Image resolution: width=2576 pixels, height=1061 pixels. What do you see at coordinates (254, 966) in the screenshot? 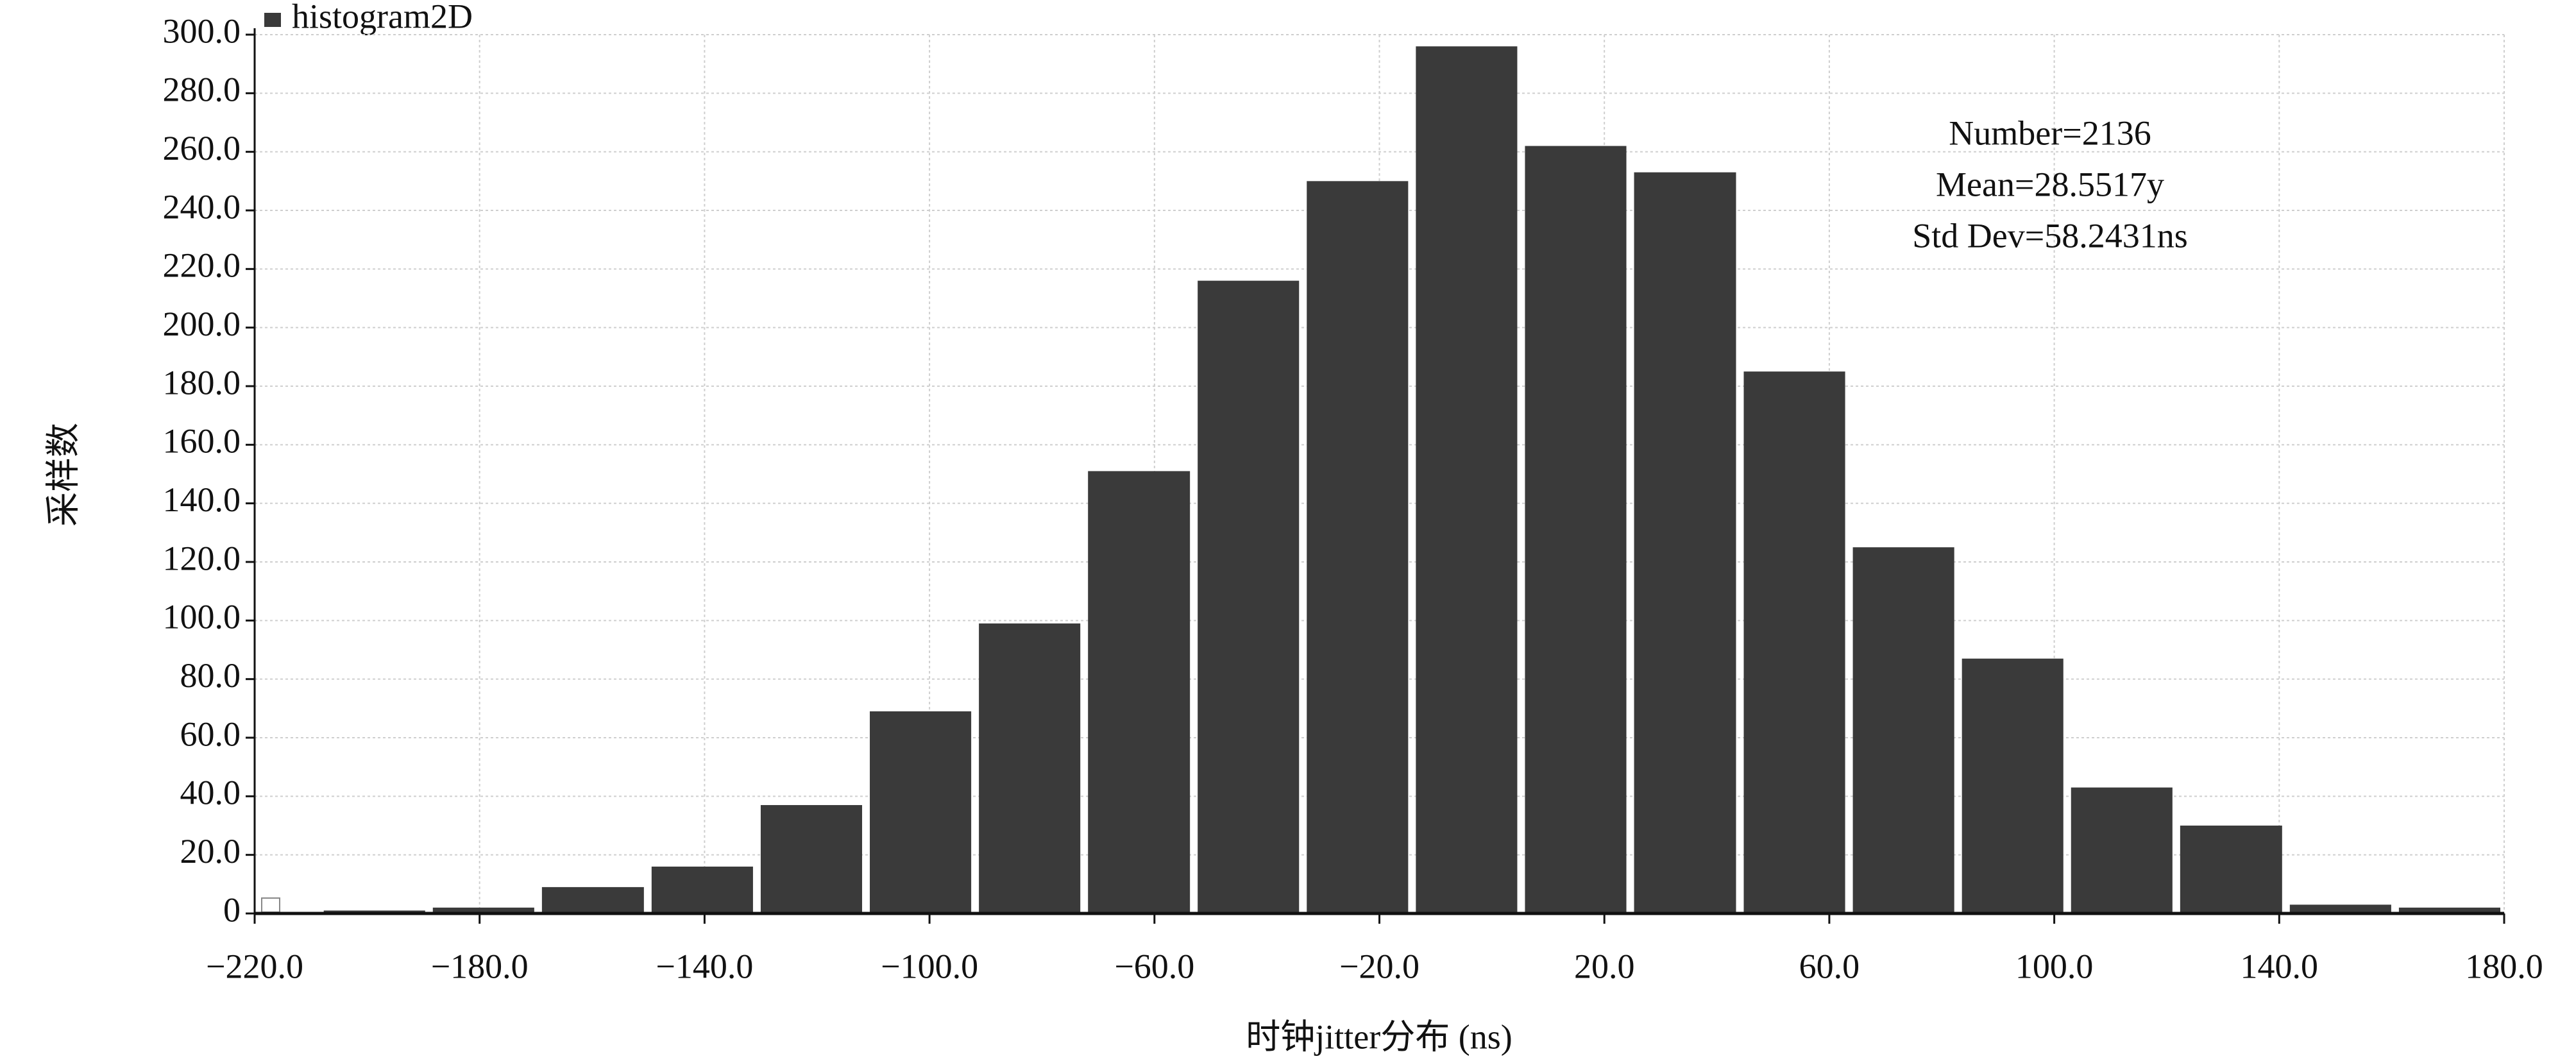
I see `x-tick-label: −220.0` at bounding box center [254, 966].